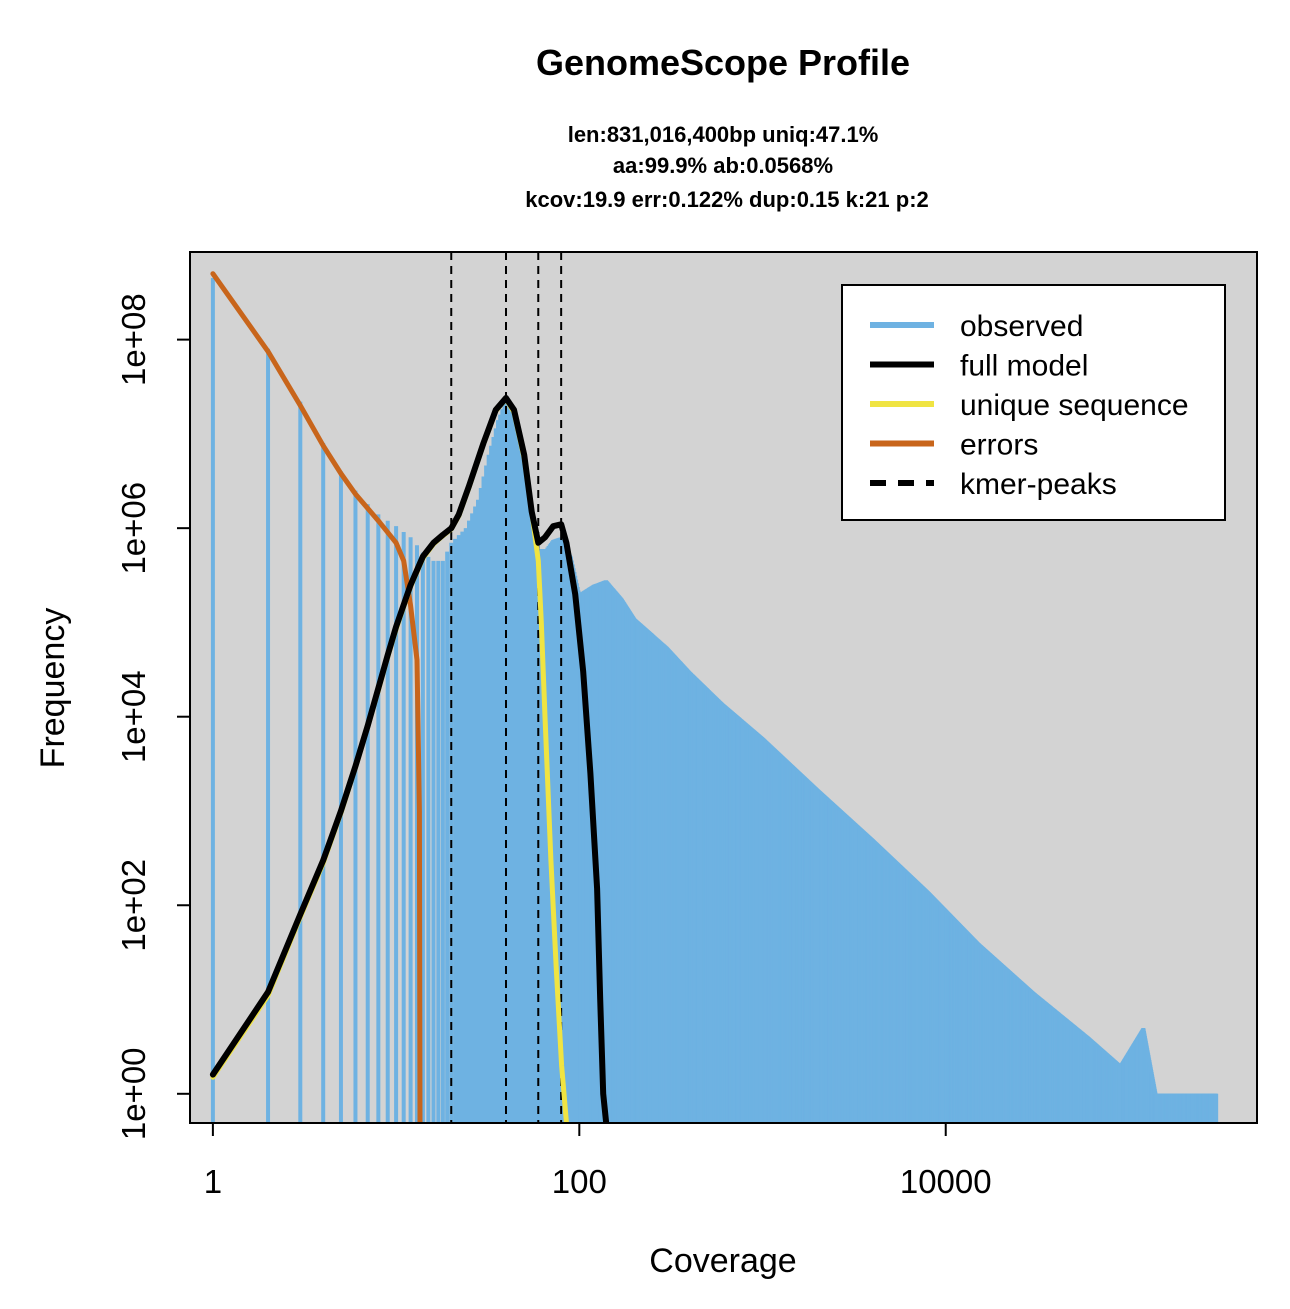 The height and width of the screenshot is (1309, 1290). What do you see at coordinates (1021, 326) in the screenshot?
I see `legend-label: observed` at bounding box center [1021, 326].